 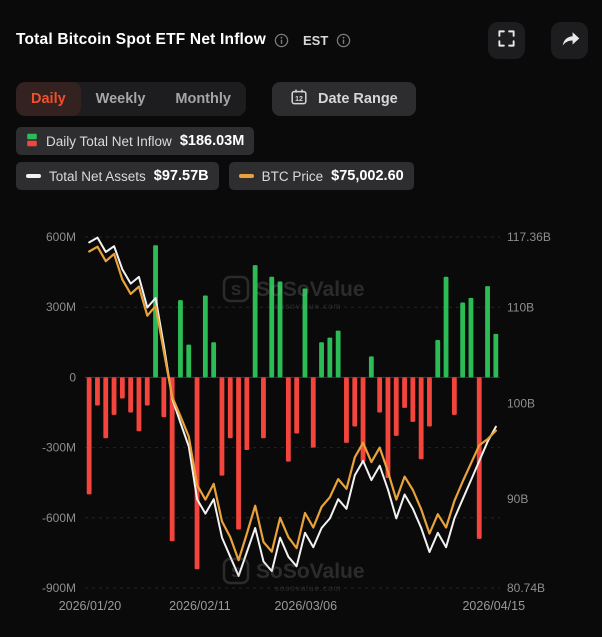 What do you see at coordinates (520, 308) in the screenshot?
I see `right-axis-label: 110B` at bounding box center [520, 308].